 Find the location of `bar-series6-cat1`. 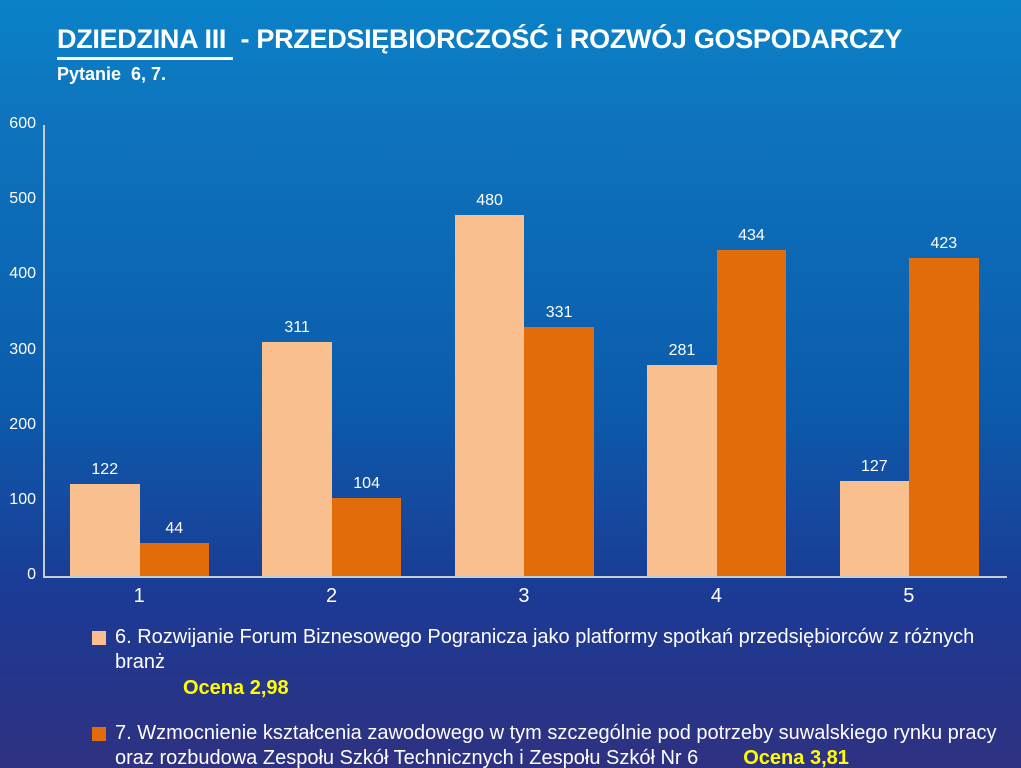

bar-series6-cat1 is located at coordinates (105, 530).